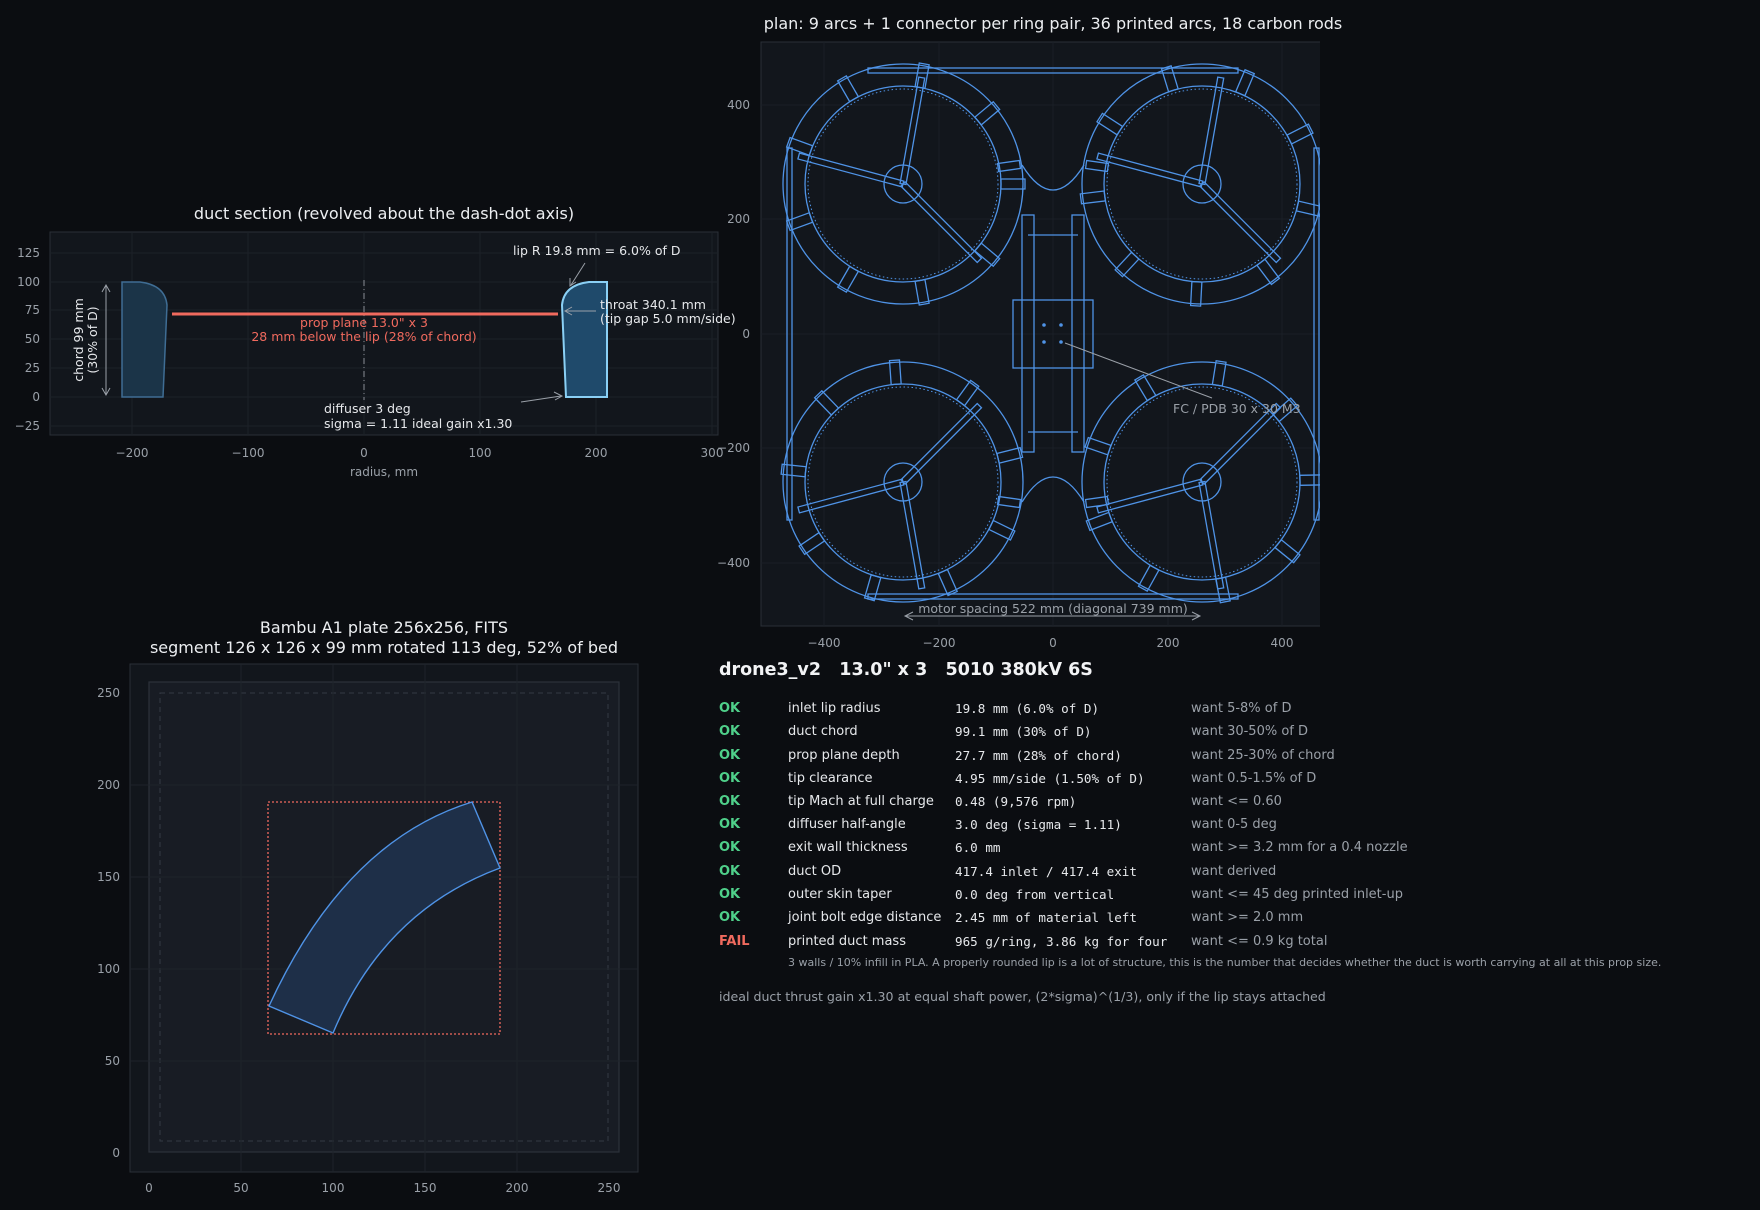 The image size is (1760, 1210). I want to click on throat-annotation: throat 340.1 mm, so click(653, 304).